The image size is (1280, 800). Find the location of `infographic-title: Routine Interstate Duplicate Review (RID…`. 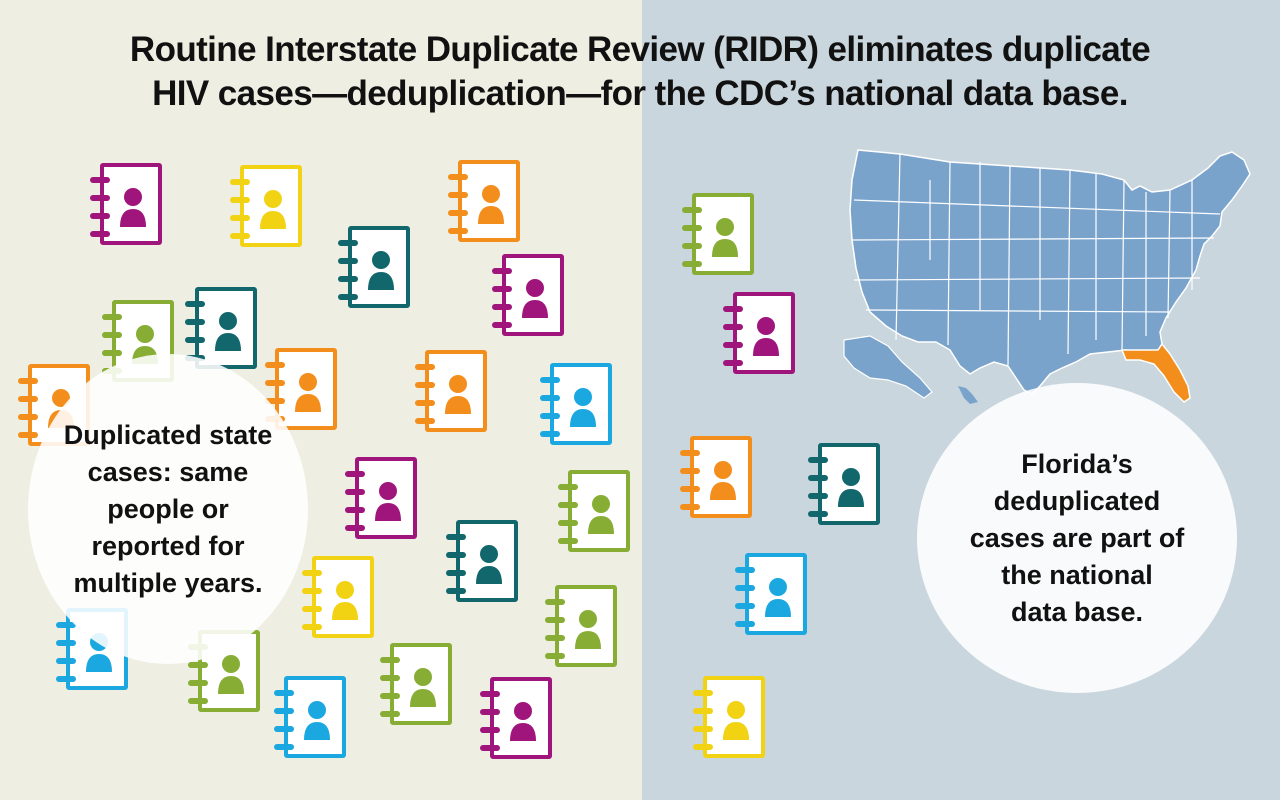

infographic-title: Routine Interstate Duplicate Review (RID… is located at coordinates (640, 72).